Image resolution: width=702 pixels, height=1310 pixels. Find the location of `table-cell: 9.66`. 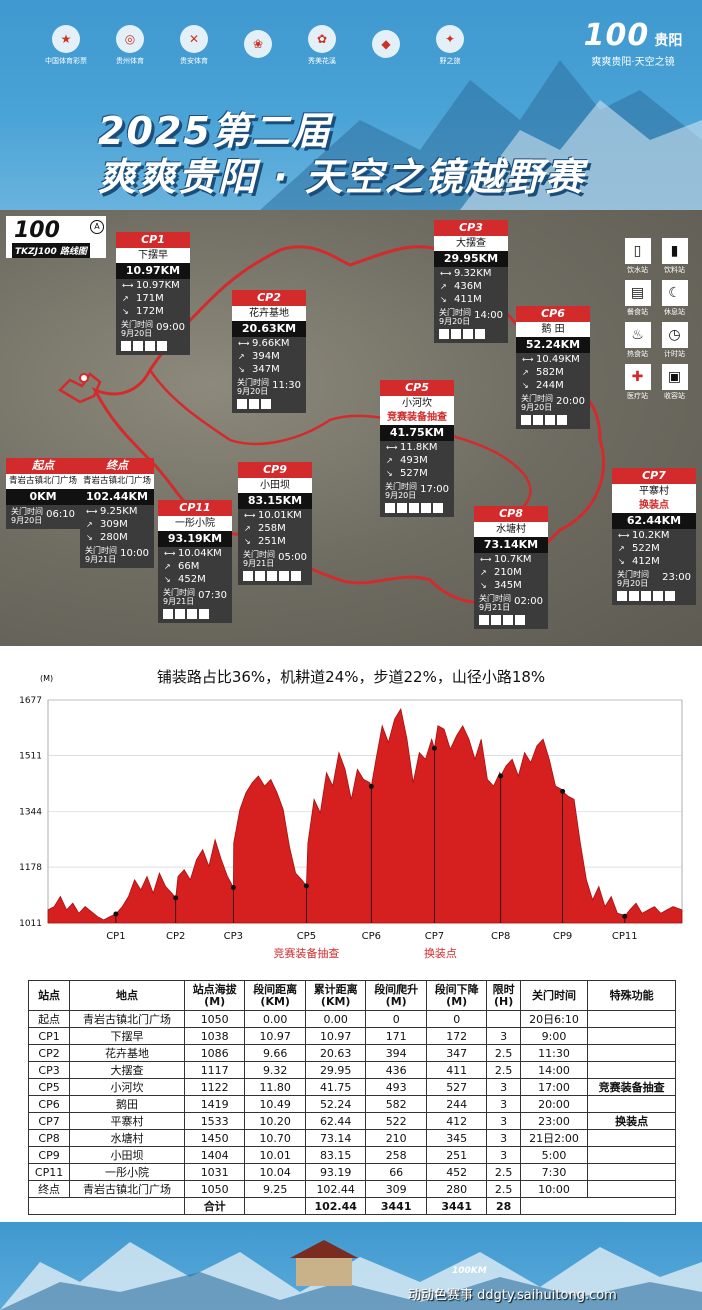

table-cell: 9.66 is located at coordinates (275, 1053).